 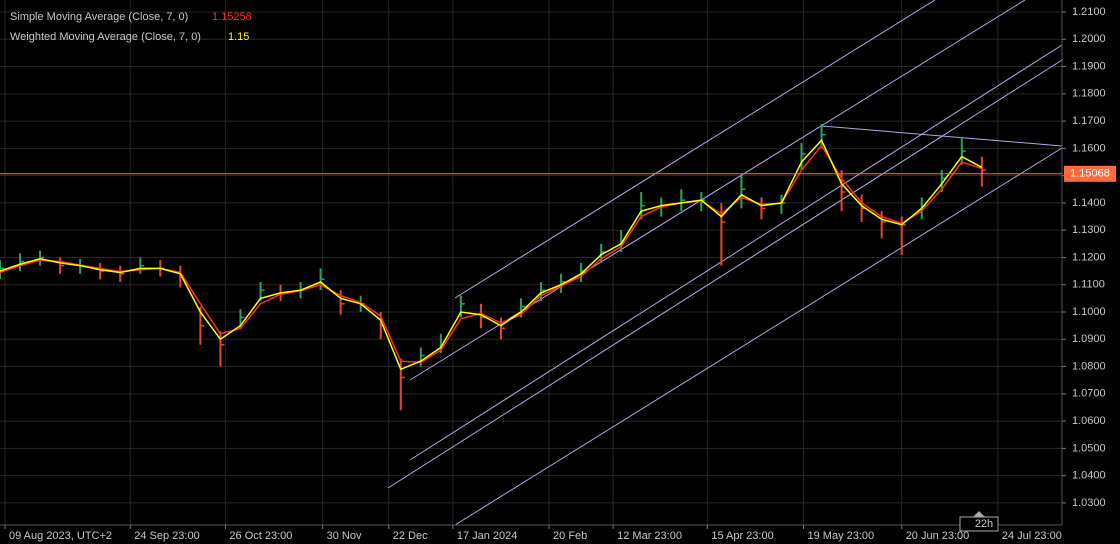 What do you see at coordinates (60, 536) in the screenshot?
I see `x-tick-label: 09 Aug 2023, UTC+2` at bounding box center [60, 536].